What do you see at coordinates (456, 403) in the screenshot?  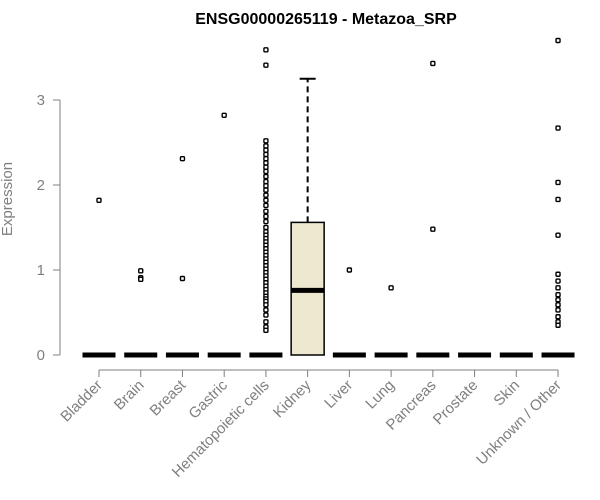 I see `x-tick-label: Prostate` at bounding box center [456, 403].